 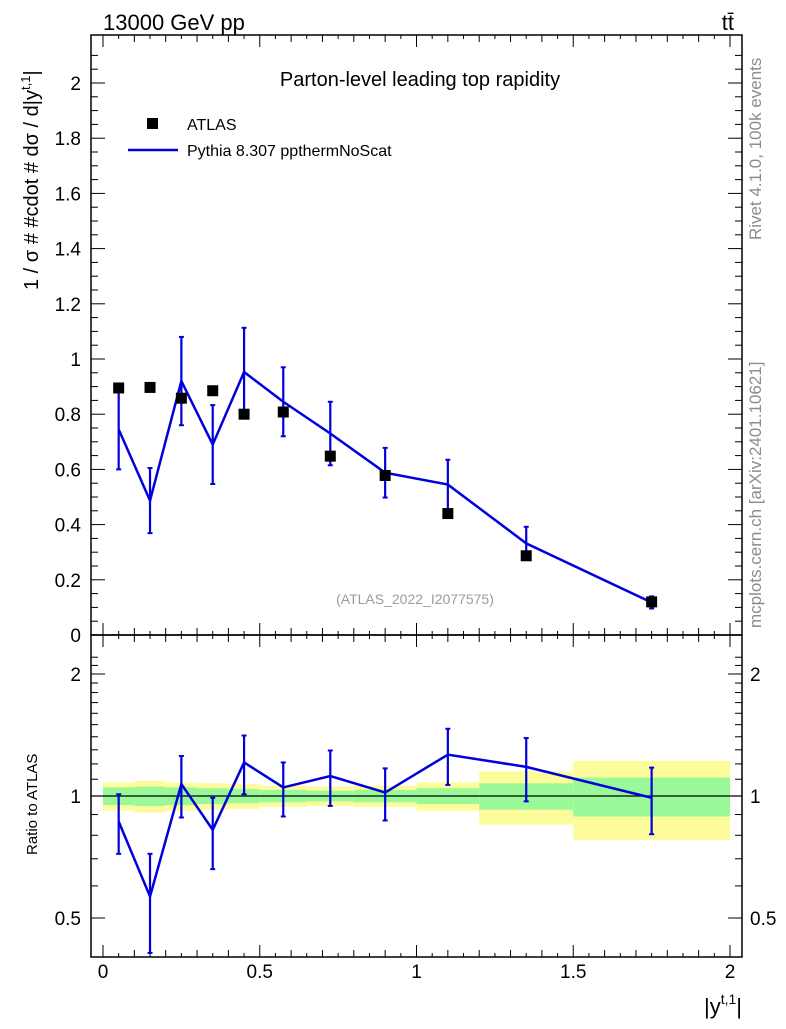 What do you see at coordinates (68, 526) in the screenshot?
I see `y-tick-label: 0.4` at bounding box center [68, 526].